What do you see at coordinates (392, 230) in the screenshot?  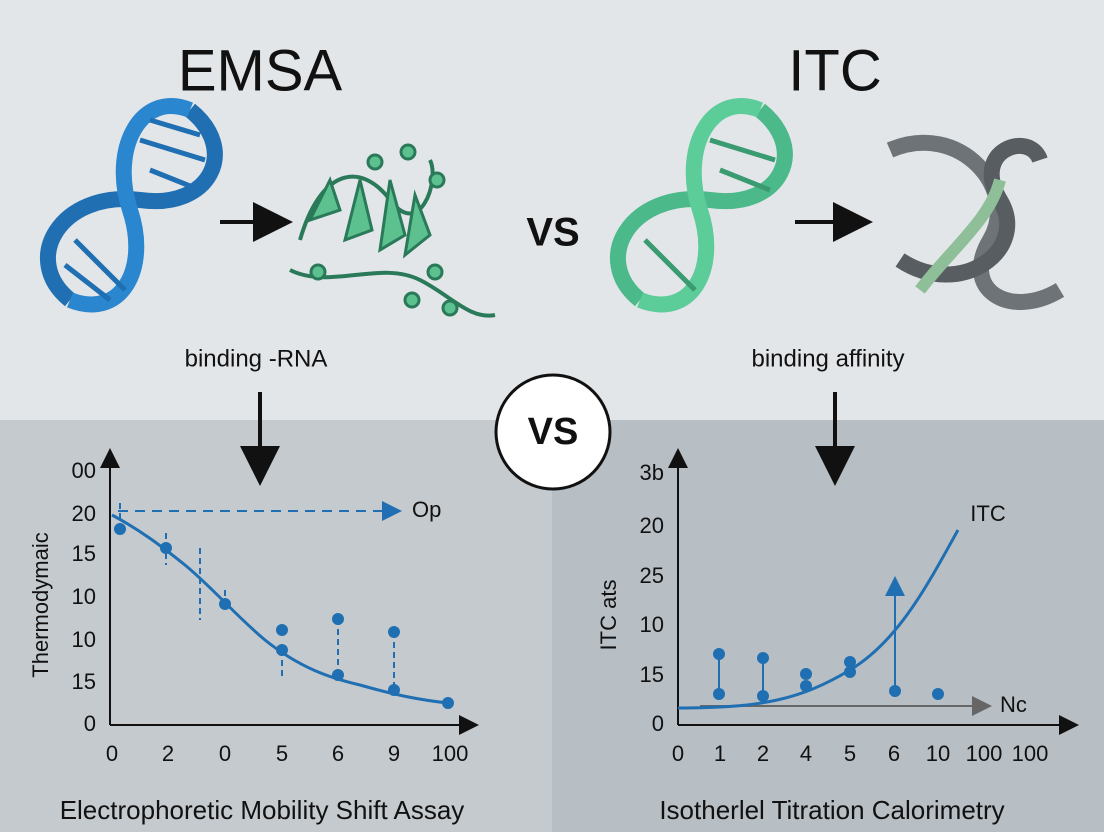 I see `protein-icon` at bounding box center [392, 230].